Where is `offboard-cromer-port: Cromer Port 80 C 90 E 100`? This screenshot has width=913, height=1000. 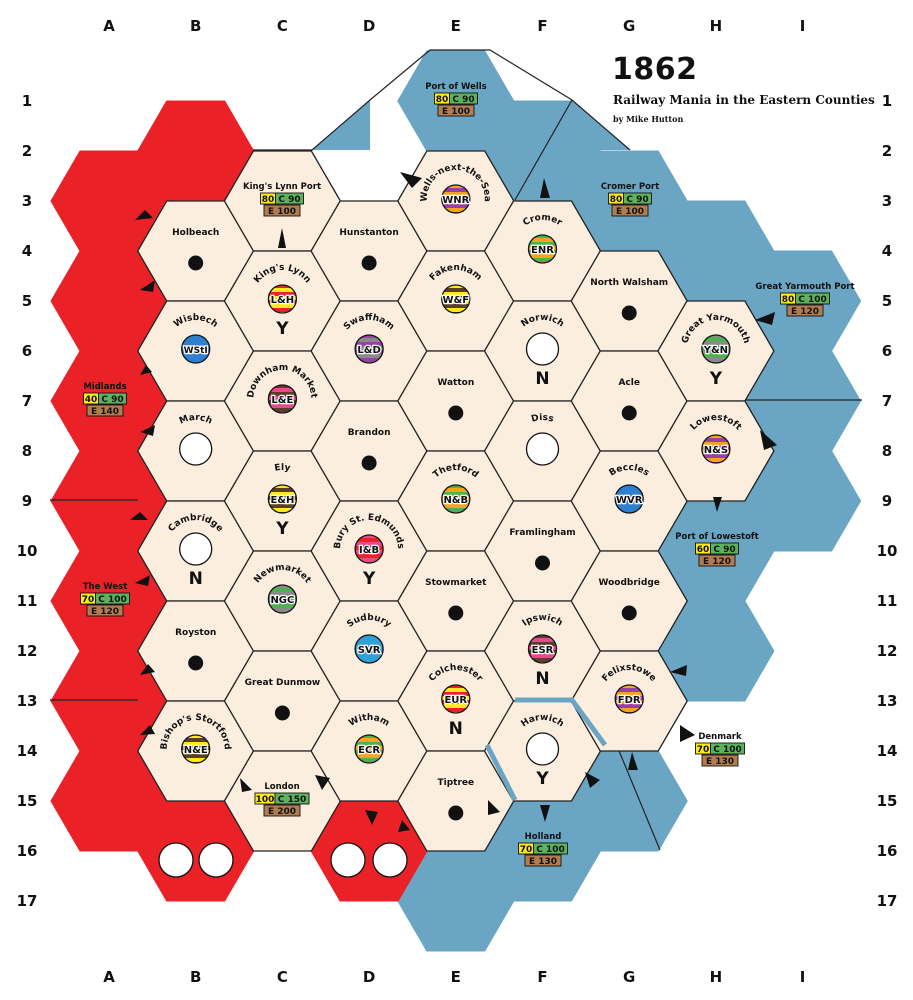
offboard-cromer-port: Cromer Port 80 C 90 E 100 is located at coordinates (630, 199).